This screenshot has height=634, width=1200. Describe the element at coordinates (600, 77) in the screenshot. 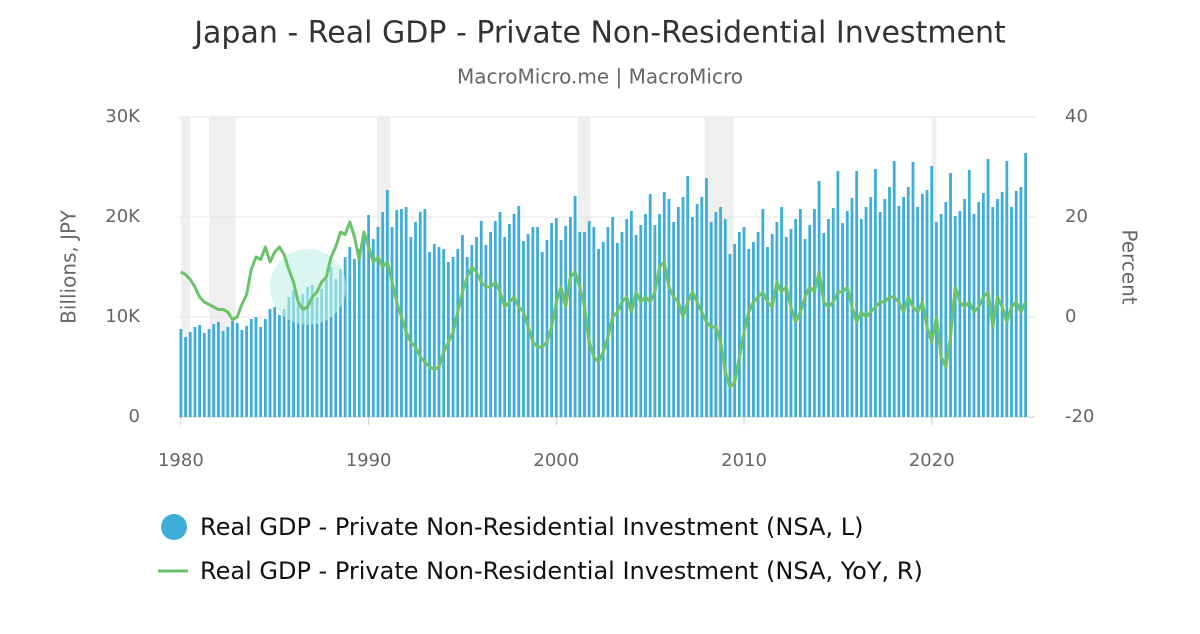

I see `chart-subtitle: MacroMicro.me | MacroMicro` at that location.